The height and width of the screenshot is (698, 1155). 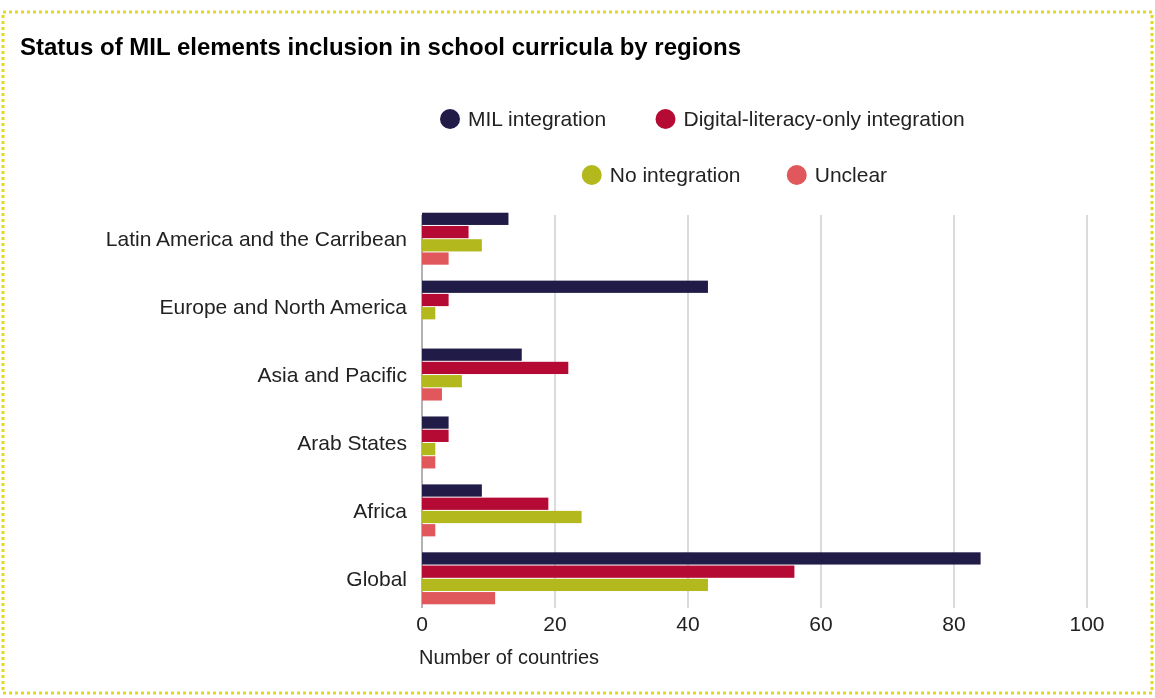 What do you see at coordinates (256, 239) in the screenshot?
I see `y-tick-label: Latin America and the Carribean` at bounding box center [256, 239].